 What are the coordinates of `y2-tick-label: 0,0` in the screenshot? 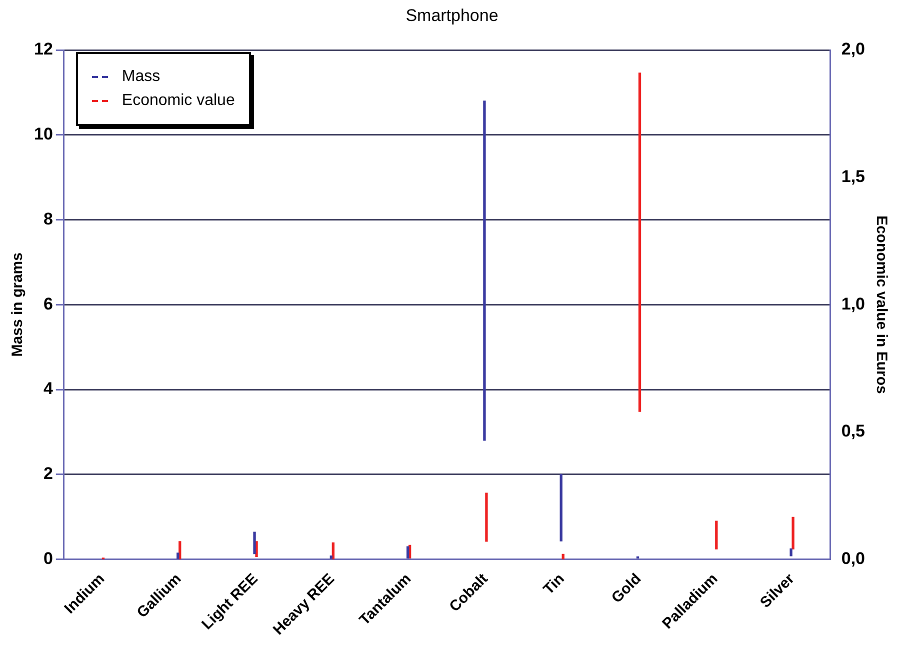 It's located at (853, 558).